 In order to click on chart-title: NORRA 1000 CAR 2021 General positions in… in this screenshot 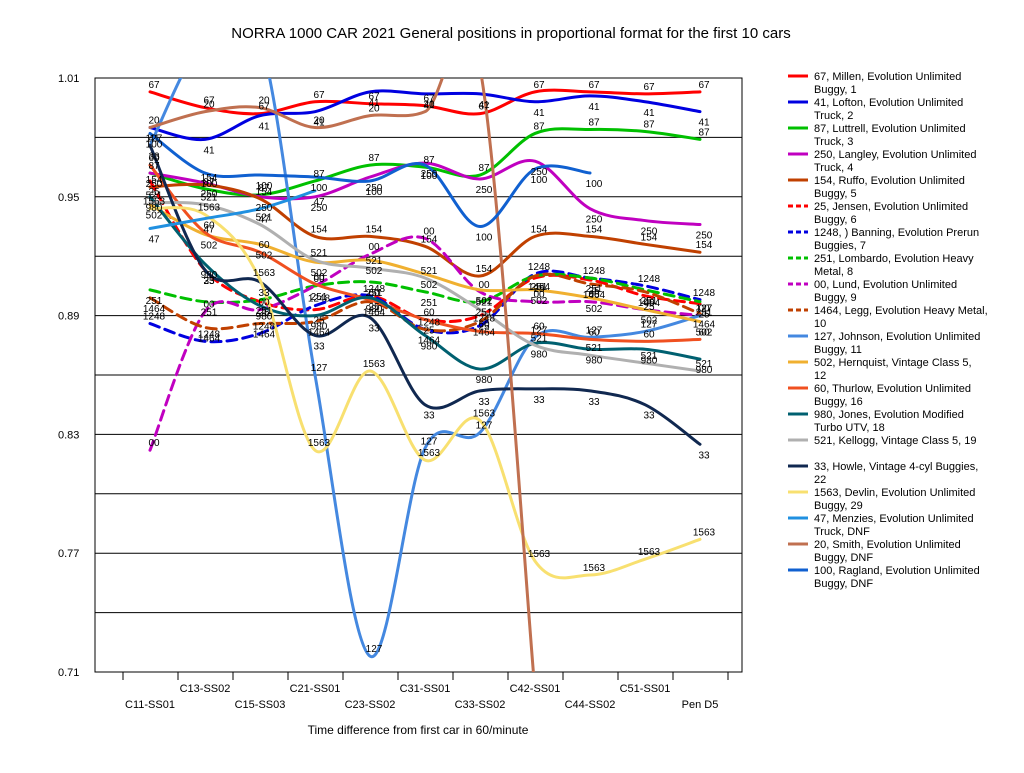, I will do `click(510, 33)`.